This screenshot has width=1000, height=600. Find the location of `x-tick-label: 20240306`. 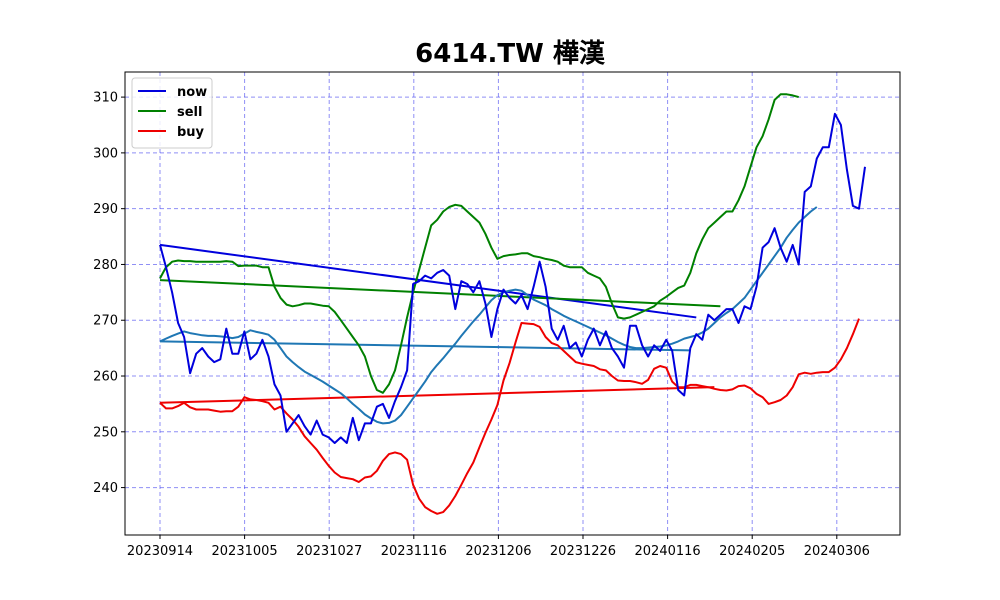

x-tick-label: 20240306 is located at coordinates (837, 551).